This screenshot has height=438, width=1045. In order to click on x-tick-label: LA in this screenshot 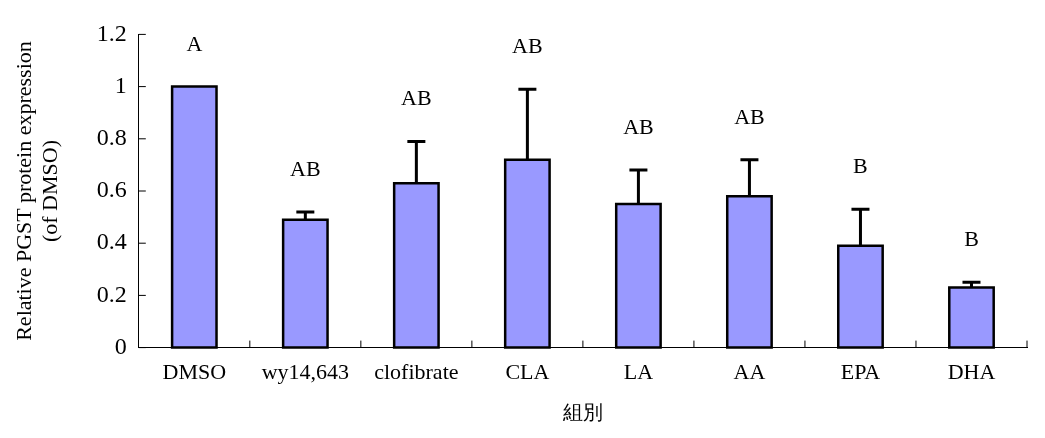, I will do `click(638, 371)`.